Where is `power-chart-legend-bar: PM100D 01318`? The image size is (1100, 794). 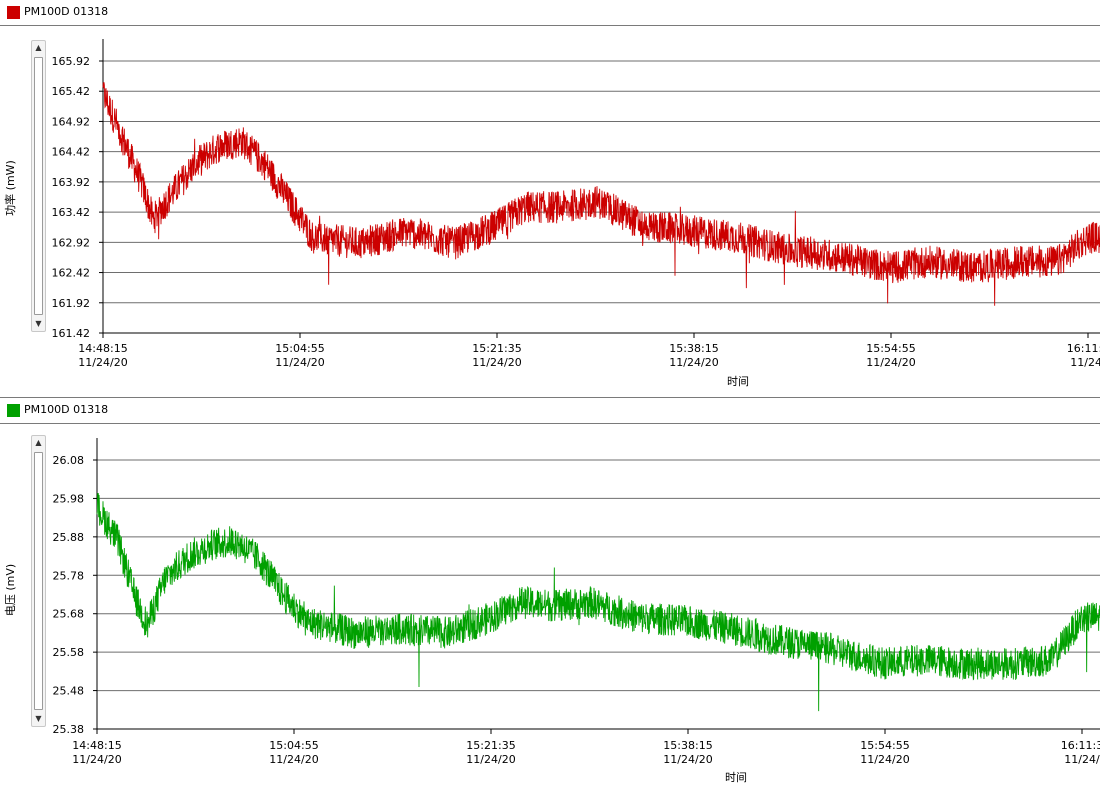
power-chart-legend-bar: PM100D 01318 is located at coordinates (550, 13).